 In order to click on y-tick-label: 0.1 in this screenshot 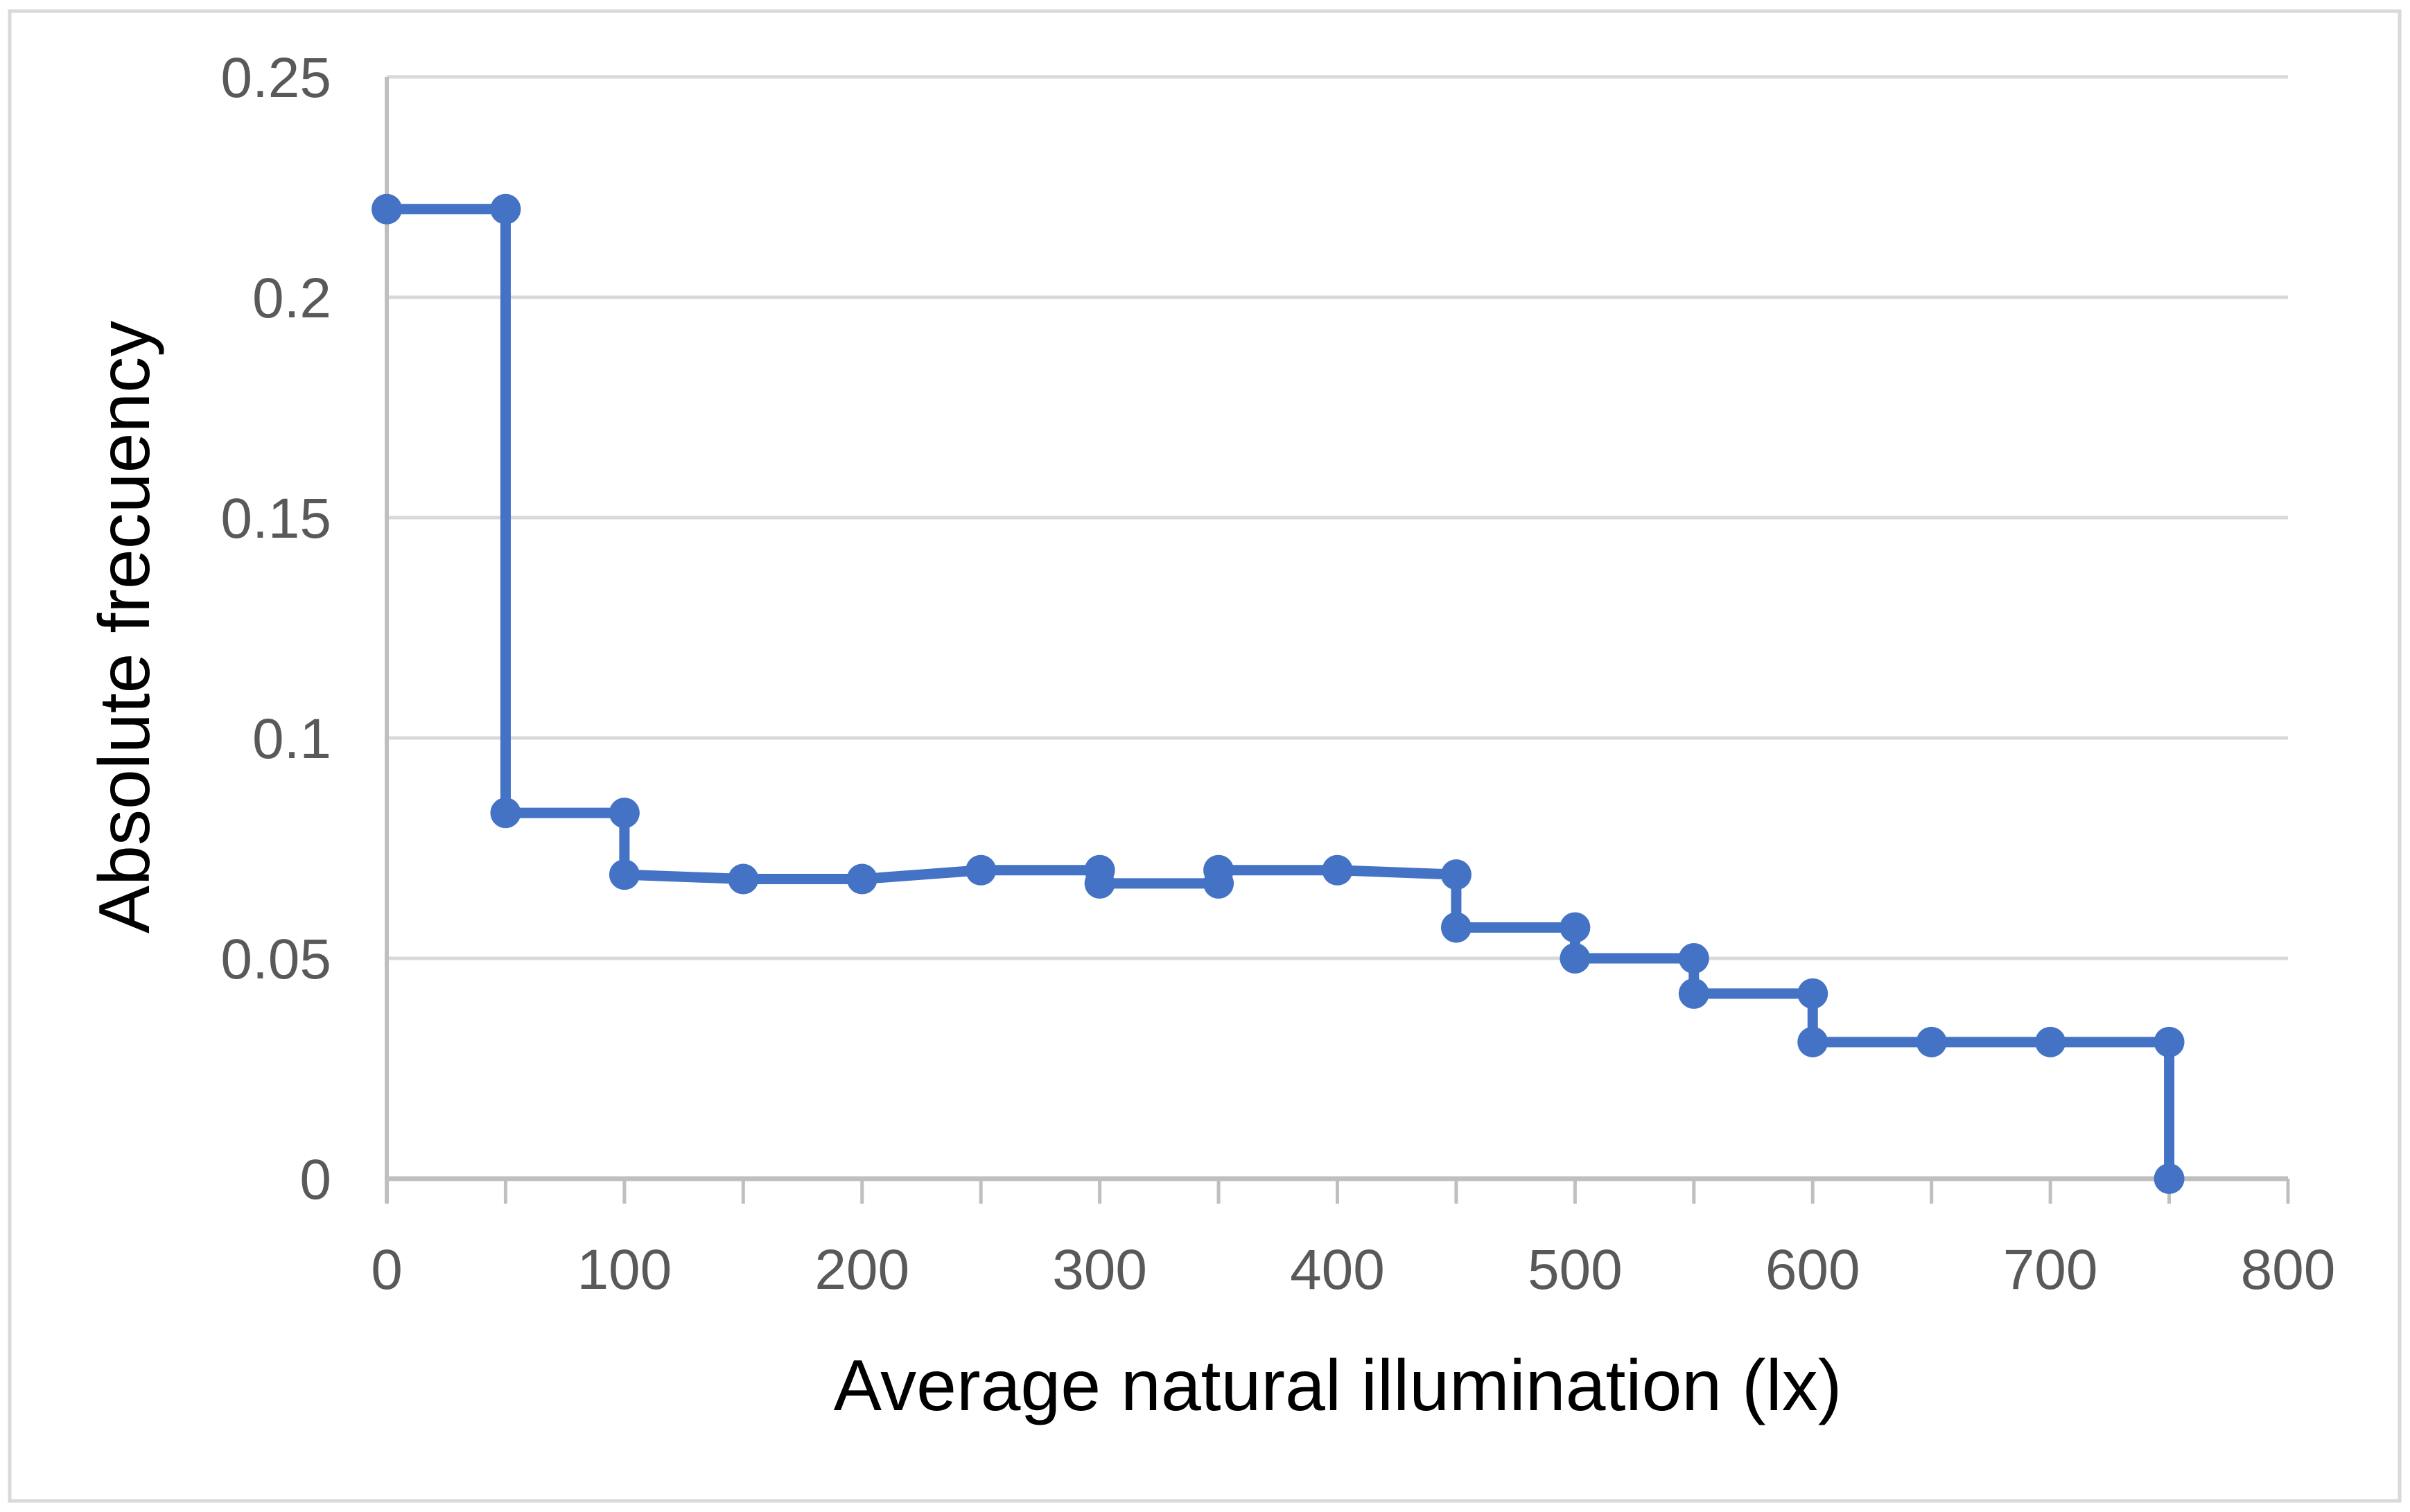, I will do `click(291, 739)`.